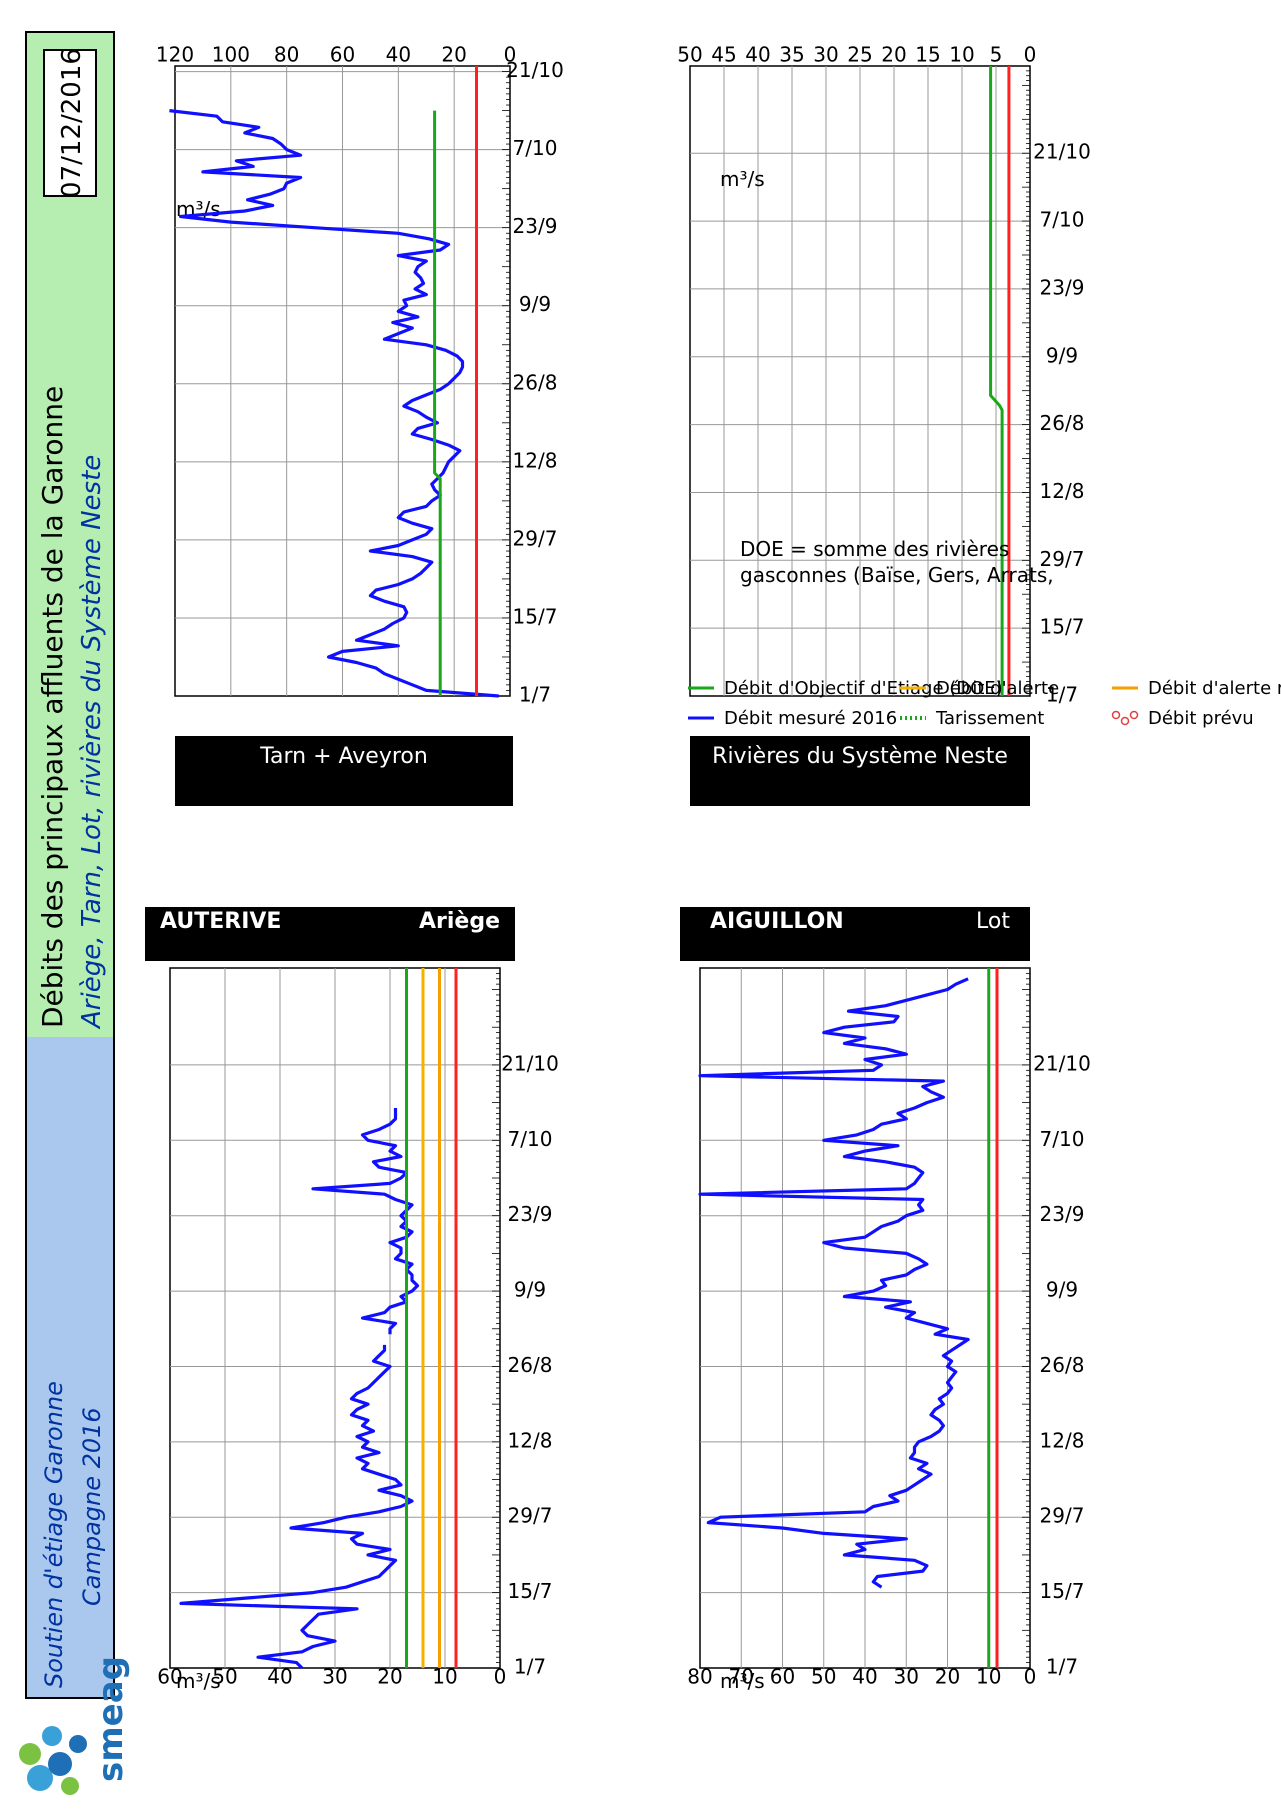 The width and height of the screenshot is (1281, 1816). Describe the element at coordinates (863, 688) in the screenshot. I see `legend-label: Débit d'Objectif d'Etiage (DOE)` at that location.